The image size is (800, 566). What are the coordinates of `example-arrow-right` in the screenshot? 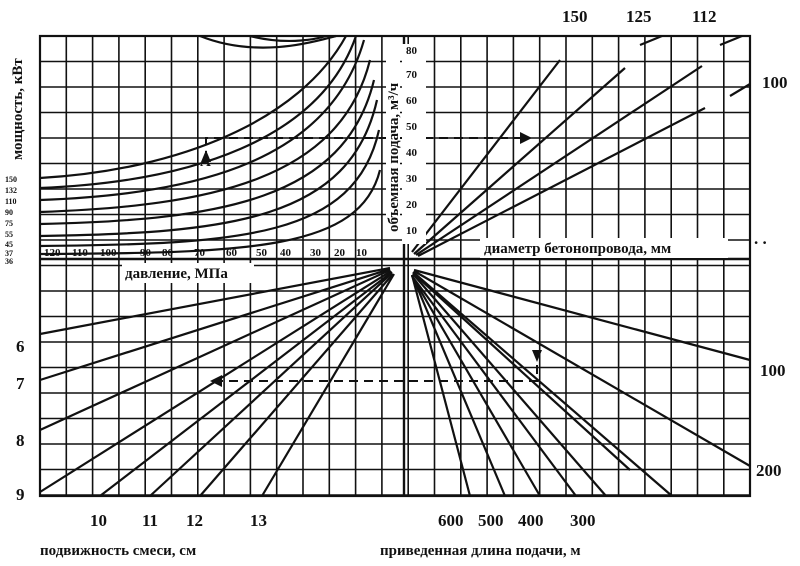 It's located at (526, 138).